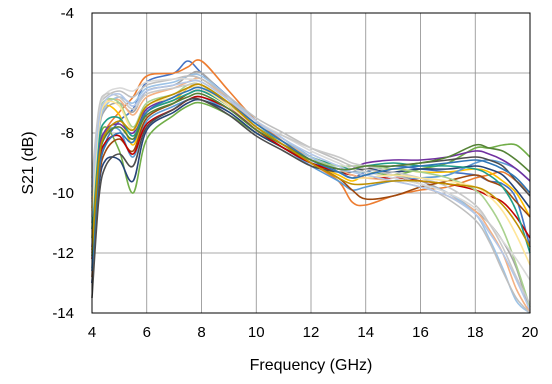 This screenshot has width=552, height=384. What do you see at coordinates (63, 163) in the screenshot?
I see `y-tick-labels: -4 -6 -8 -10 -12 -14` at bounding box center [63, 163].